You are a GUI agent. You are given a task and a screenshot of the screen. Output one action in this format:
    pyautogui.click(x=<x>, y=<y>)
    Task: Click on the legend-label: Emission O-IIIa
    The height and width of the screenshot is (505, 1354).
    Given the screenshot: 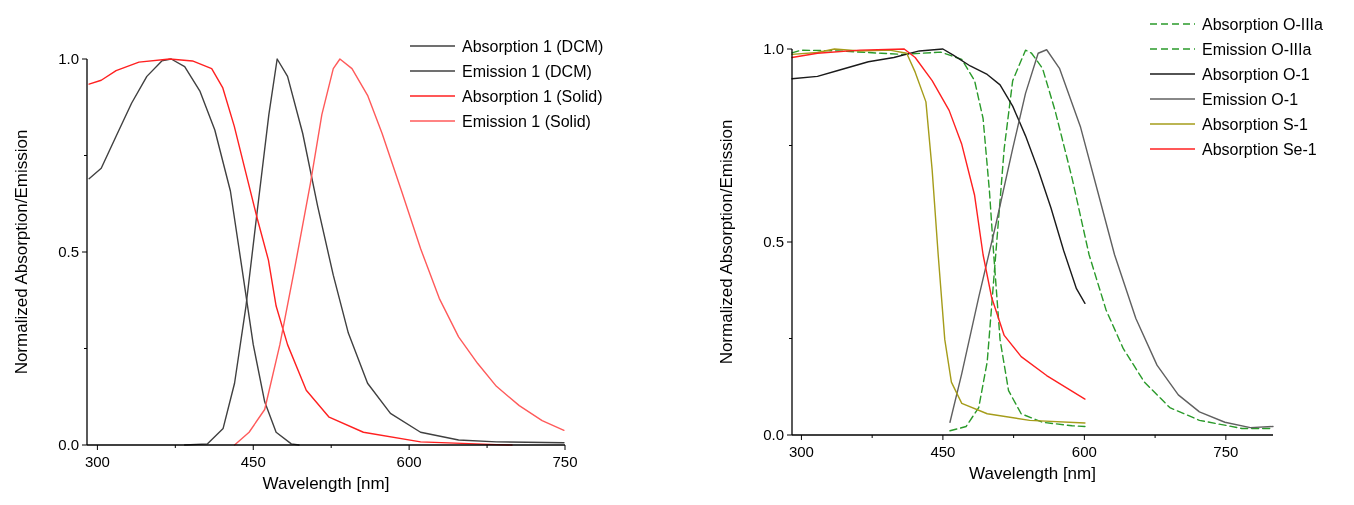 What is the action you would take?
    pyautogui.click(x=1257, y=49)
    